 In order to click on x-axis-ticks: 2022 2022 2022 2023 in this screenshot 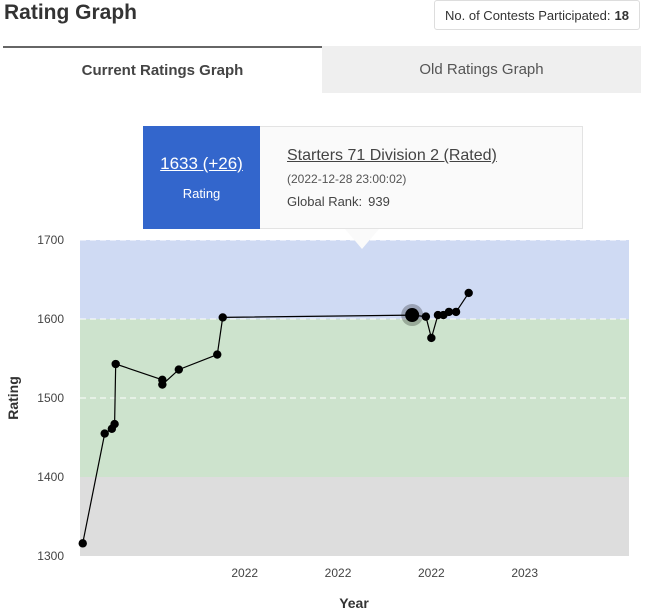, I will do `click(384, 573)`.